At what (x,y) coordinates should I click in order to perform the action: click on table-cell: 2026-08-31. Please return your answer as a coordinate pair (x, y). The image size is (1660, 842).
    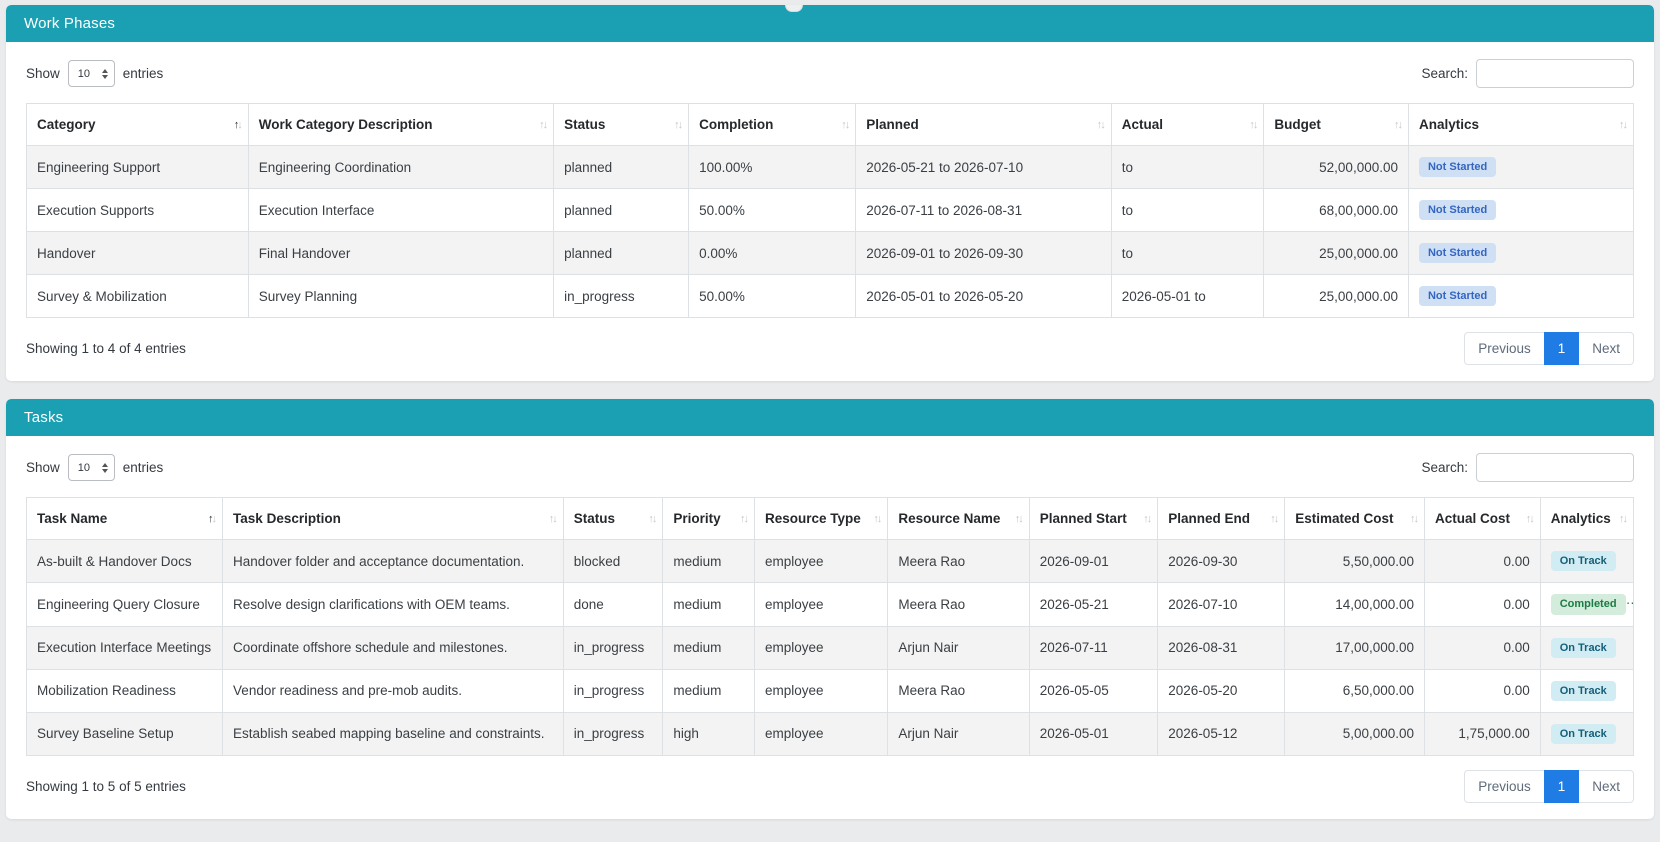
    Looking at the image, I should click on (1221, 647).